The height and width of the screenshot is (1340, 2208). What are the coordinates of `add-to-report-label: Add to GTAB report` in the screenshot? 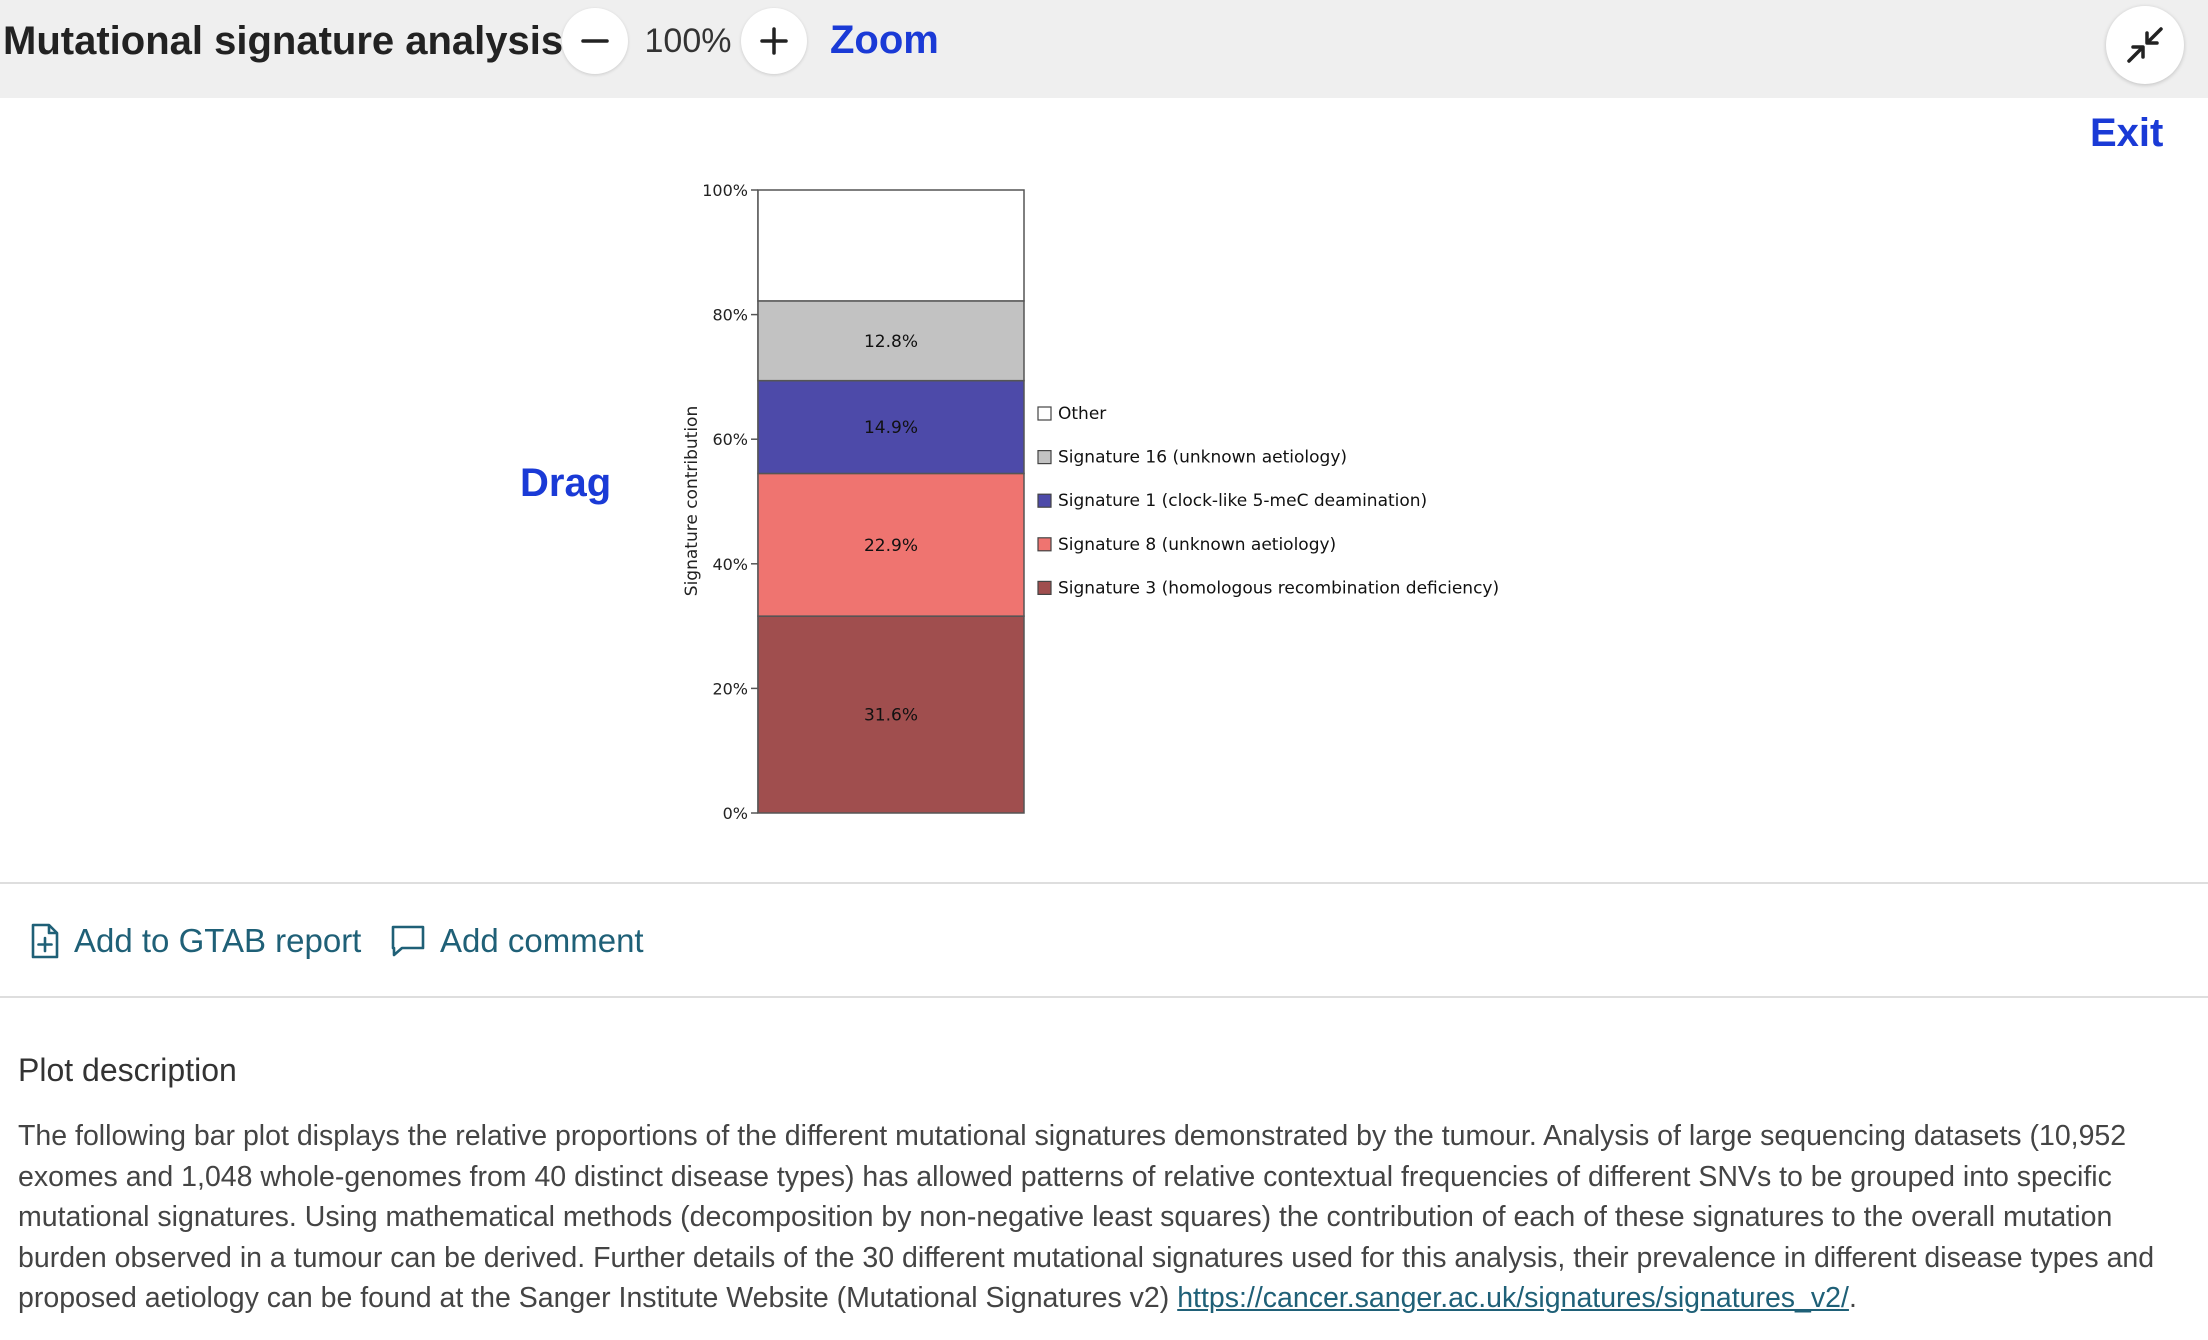 It's located at (218, 940).